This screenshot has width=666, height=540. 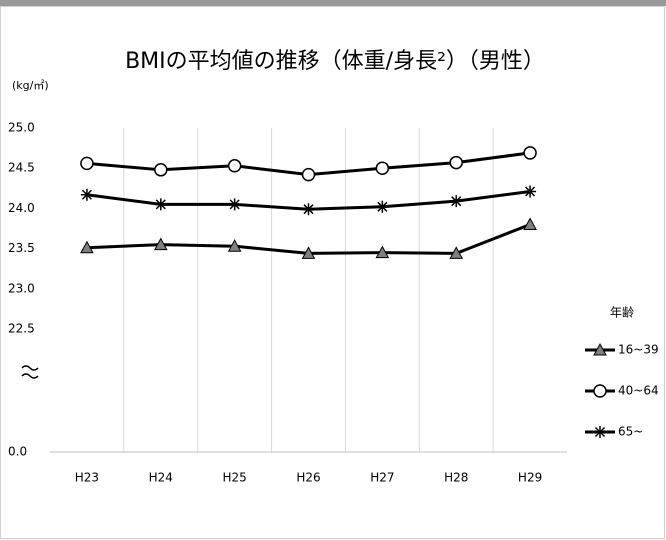 I want to click on x-tick-label: H28, so click(x=456, y=478).